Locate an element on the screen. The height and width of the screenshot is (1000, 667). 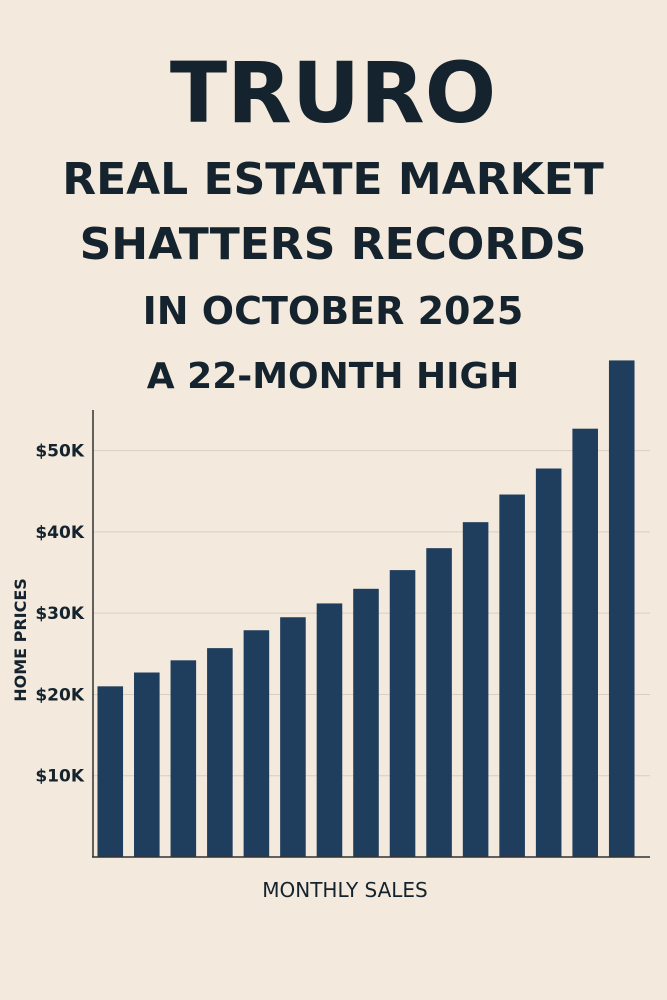
chart-title: REAL ESTATE MARKET is located at coordinates (333, 179).